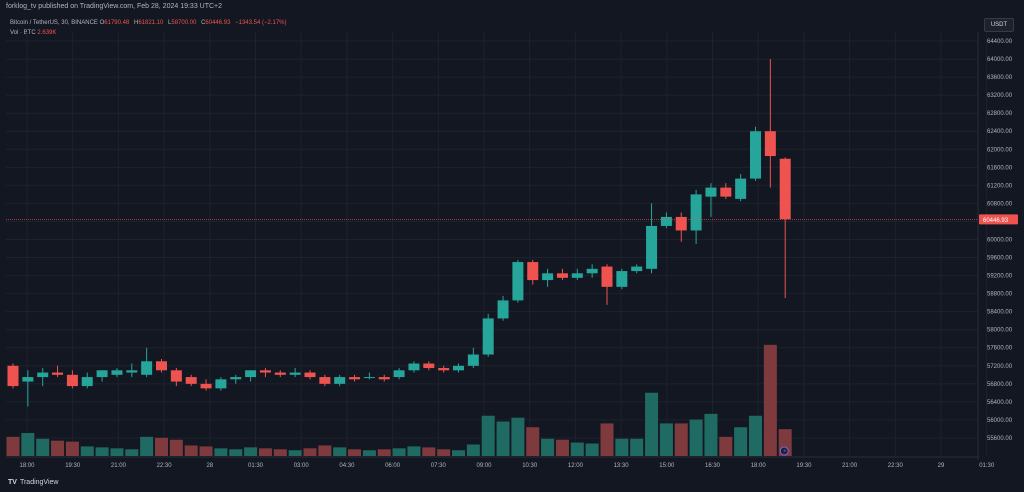 Image resolution: width=1024 pixels, height=492 pixels. What do you see at coordinates (1000, 42) in the screenshot?
I see `y-tick-label: 64400.00` at bounding box center [1000, 42].